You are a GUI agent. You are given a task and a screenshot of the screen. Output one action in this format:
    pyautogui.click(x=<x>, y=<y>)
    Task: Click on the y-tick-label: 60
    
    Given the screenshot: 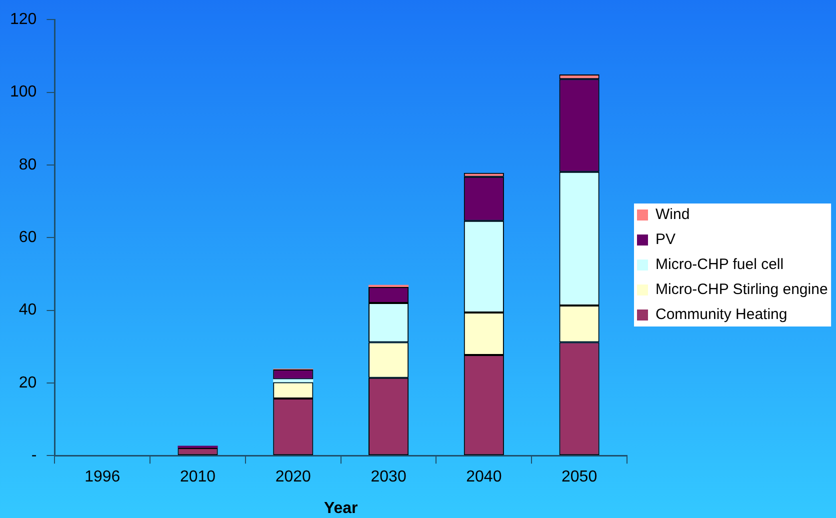 What is the action you would take?
    pyautogui.click(x=27, y=237)
    